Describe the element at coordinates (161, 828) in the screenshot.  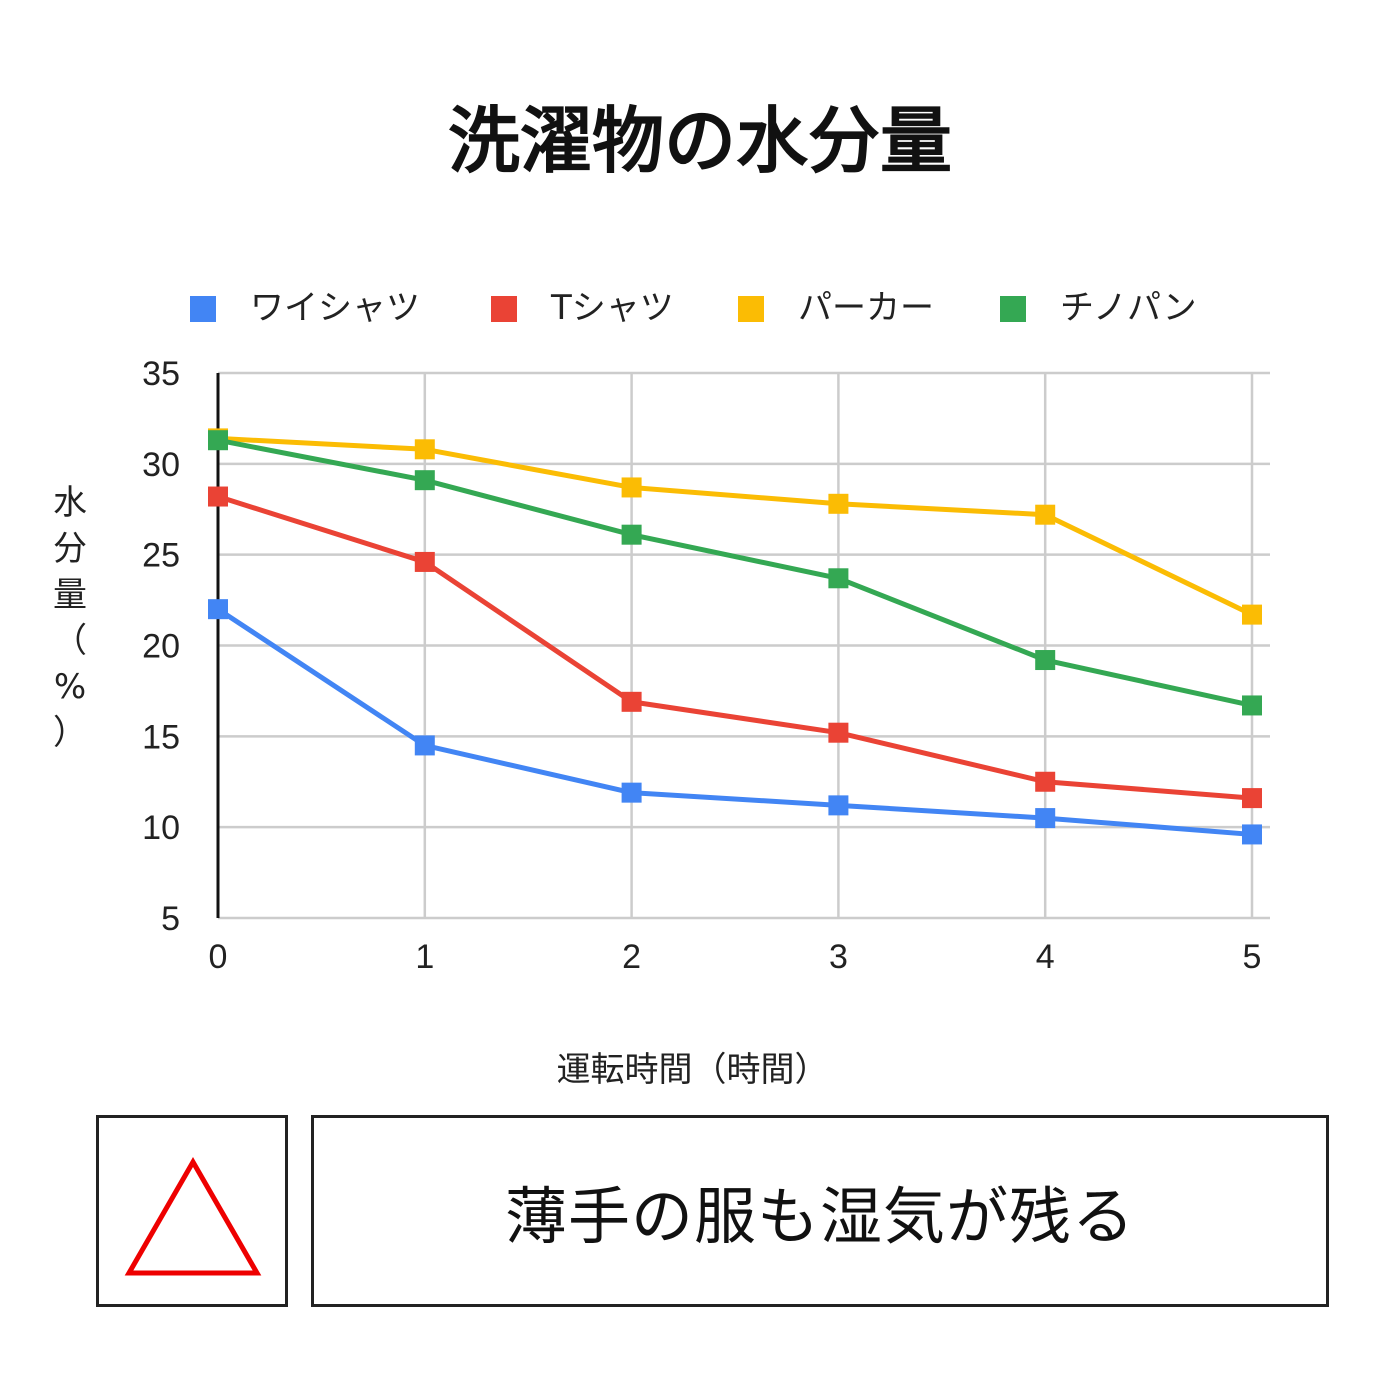
I see `y-tick-label: 10` at that location.